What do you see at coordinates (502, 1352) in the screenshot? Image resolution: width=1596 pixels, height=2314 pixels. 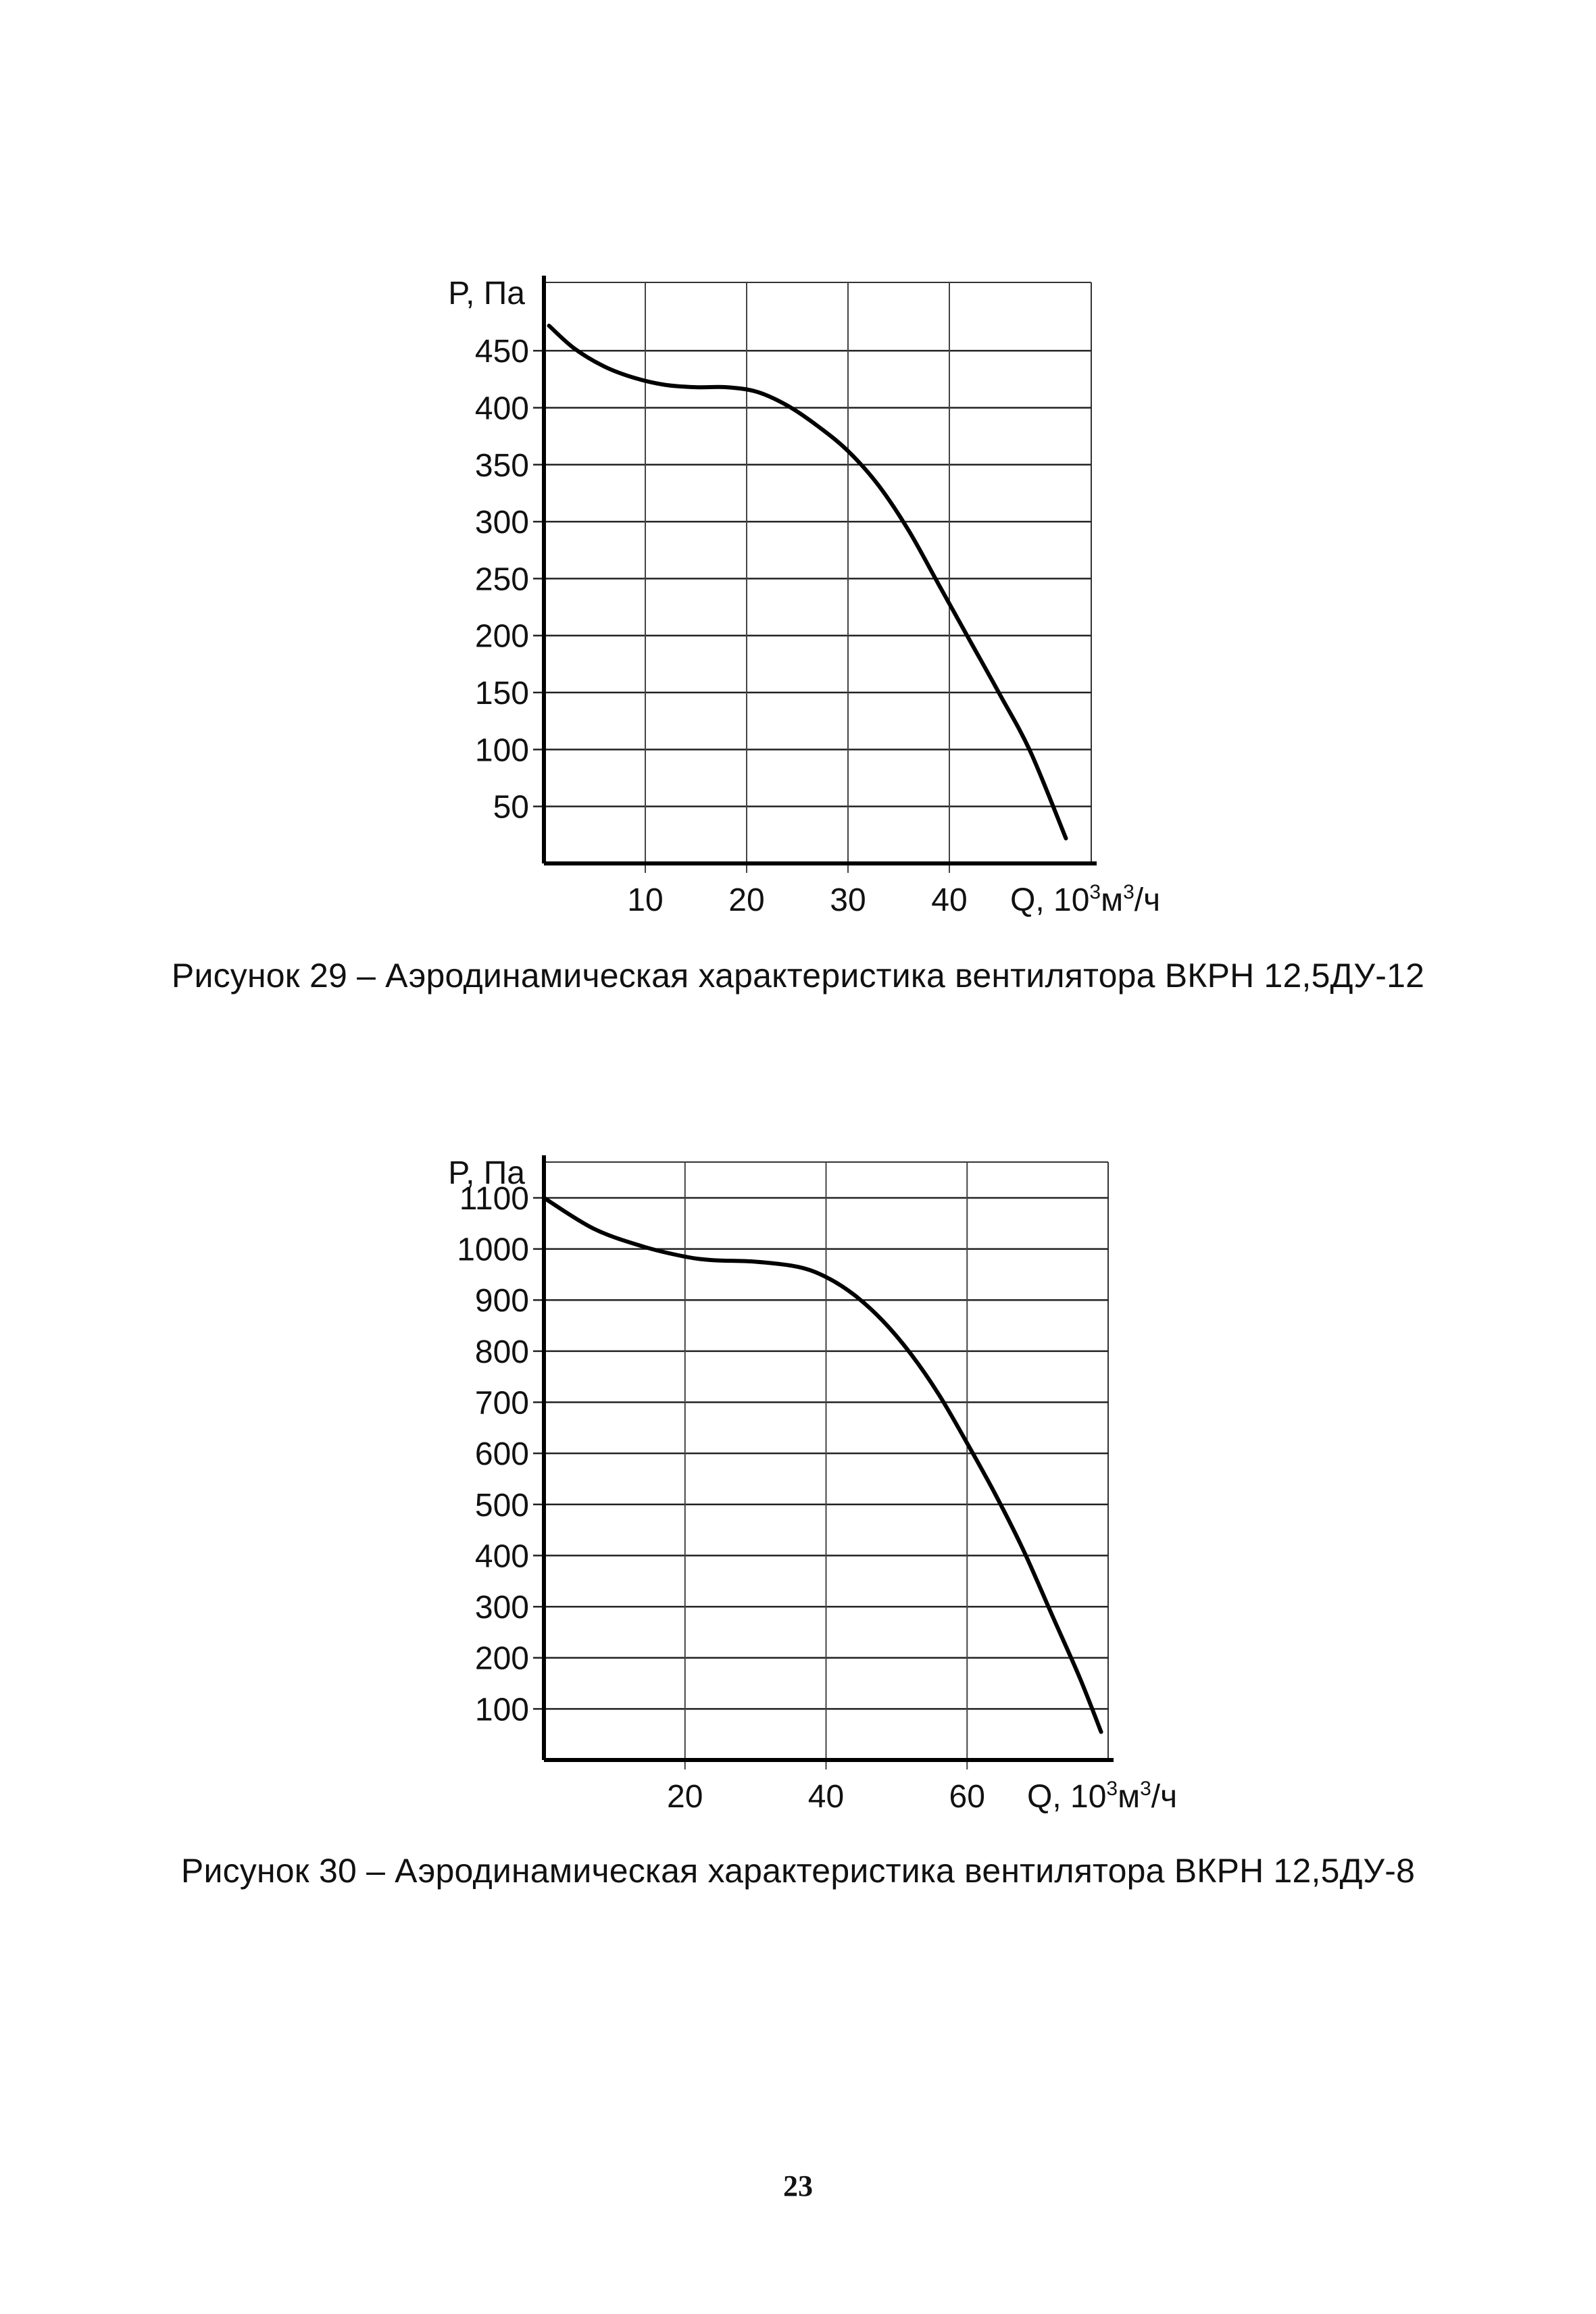 I see `y-tick-label: 800` at bounding box center [502, 1352].